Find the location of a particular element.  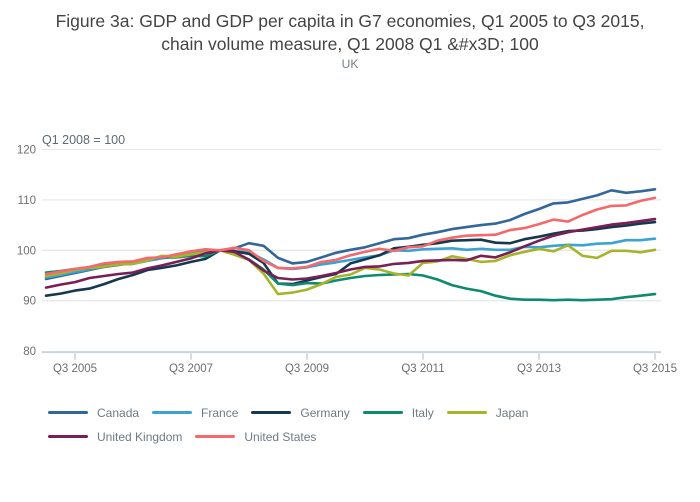

x-axis-label-4: Q3 2013 is located at coordinates (539, 369).